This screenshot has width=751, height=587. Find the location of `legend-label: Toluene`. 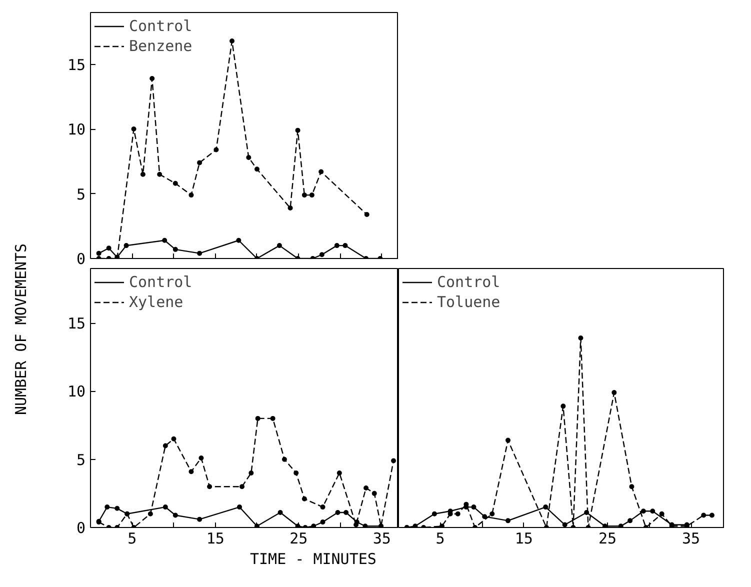

legend-label: Toluene is located at coordinates (468, 302).